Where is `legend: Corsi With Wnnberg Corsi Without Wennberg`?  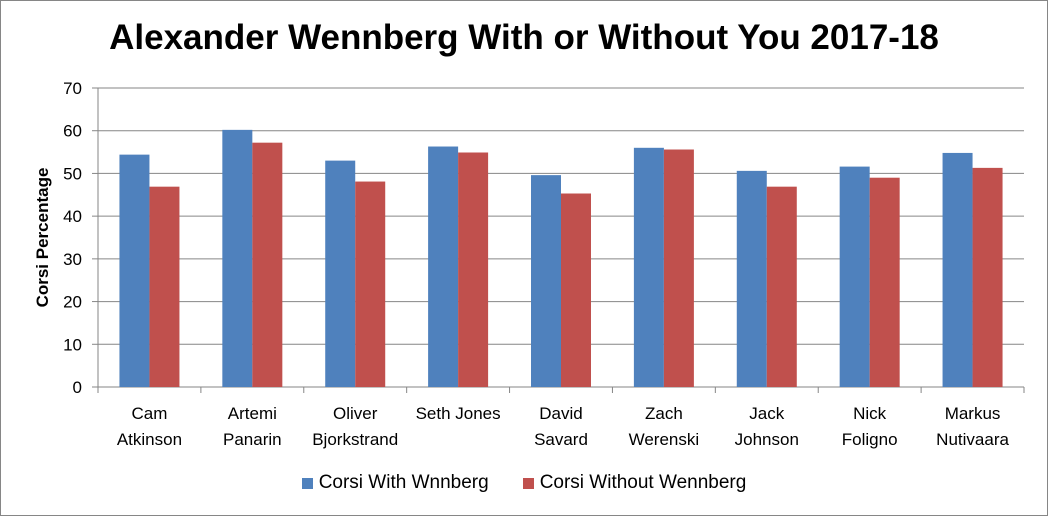
legend: Corsi With Wnnberg Corsi Without Wennberg is located at coordinates (524, 483).